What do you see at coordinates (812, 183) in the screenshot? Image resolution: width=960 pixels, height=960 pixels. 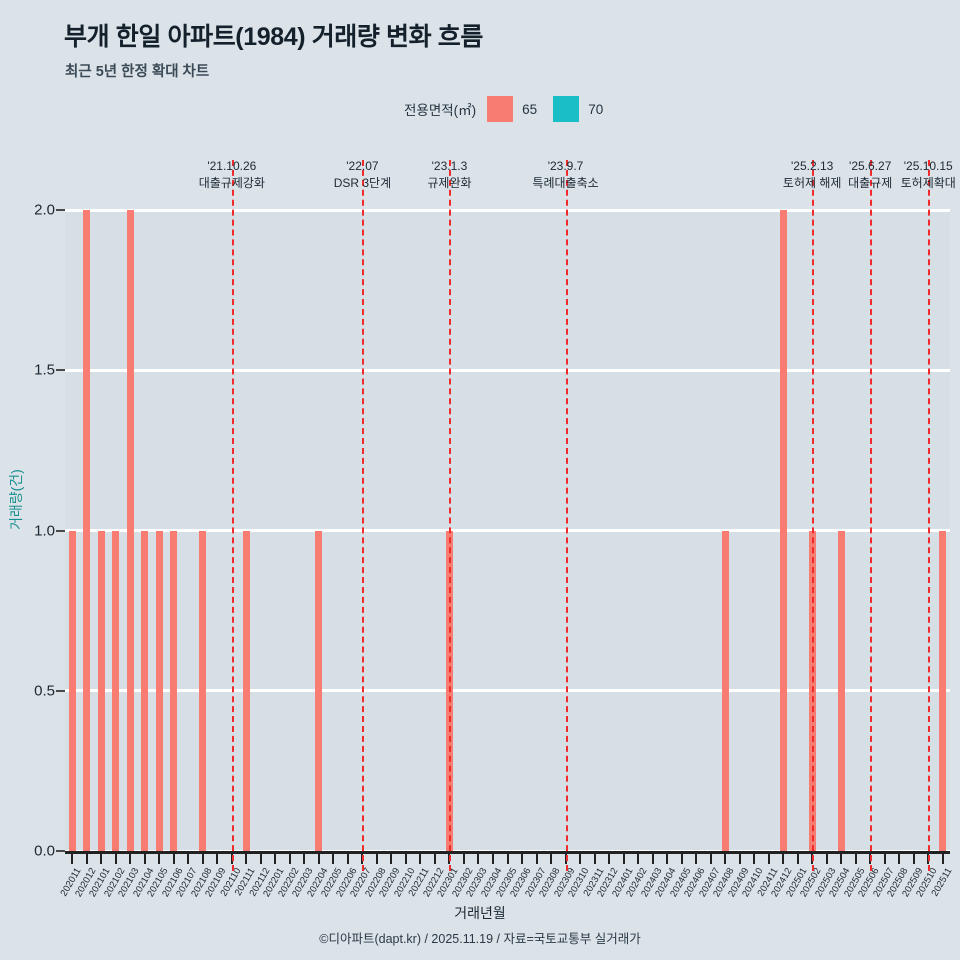 I see `annotation-text: 토허제 해제` at bounding box center [812, 183].